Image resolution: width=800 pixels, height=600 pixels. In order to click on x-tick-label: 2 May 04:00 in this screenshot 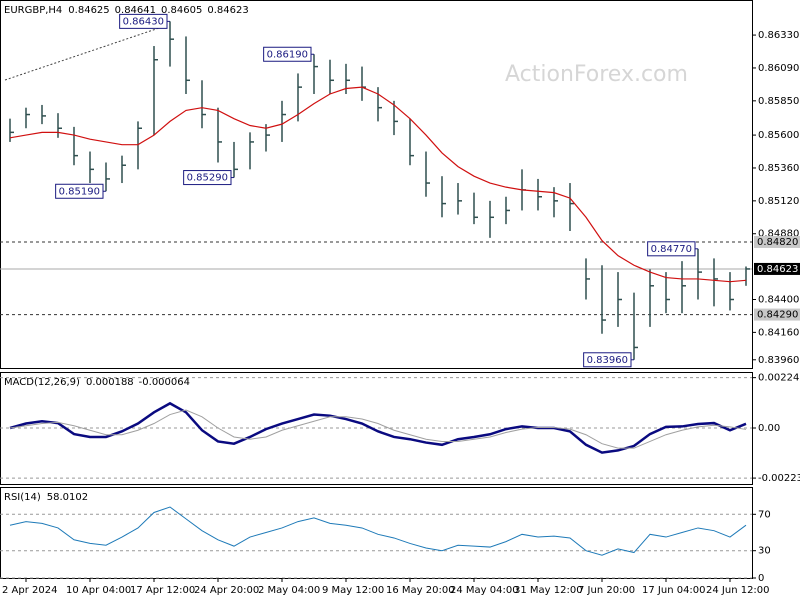, I will do `click(289, 590)`.